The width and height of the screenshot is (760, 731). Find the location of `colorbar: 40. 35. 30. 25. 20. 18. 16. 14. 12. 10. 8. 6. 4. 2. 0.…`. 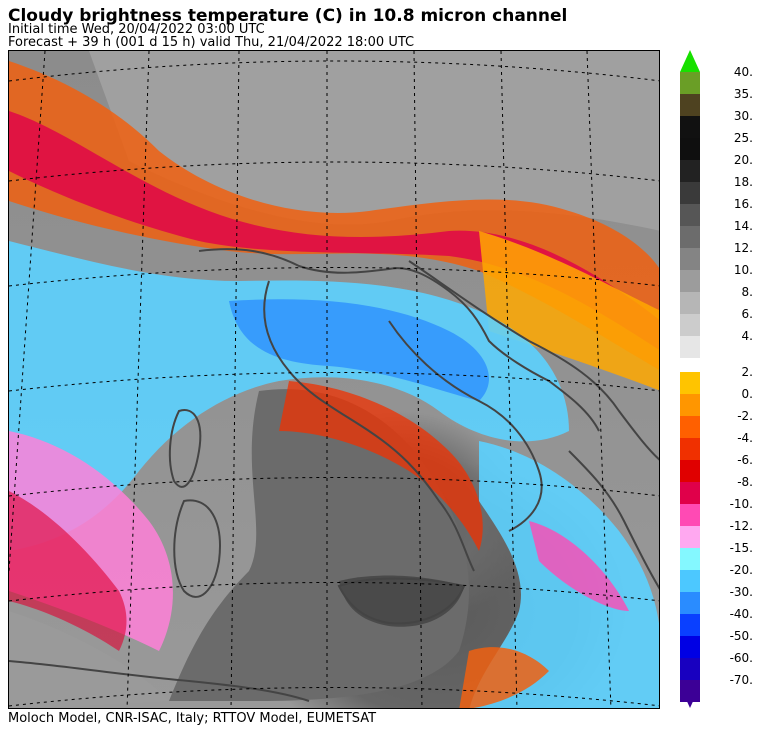

colorbar: 40. 35. 30. 25. 20. 18. 16. 14. 12. 10. 8. 6. 4. 2. 0.… is located at coordinates (717, 381).